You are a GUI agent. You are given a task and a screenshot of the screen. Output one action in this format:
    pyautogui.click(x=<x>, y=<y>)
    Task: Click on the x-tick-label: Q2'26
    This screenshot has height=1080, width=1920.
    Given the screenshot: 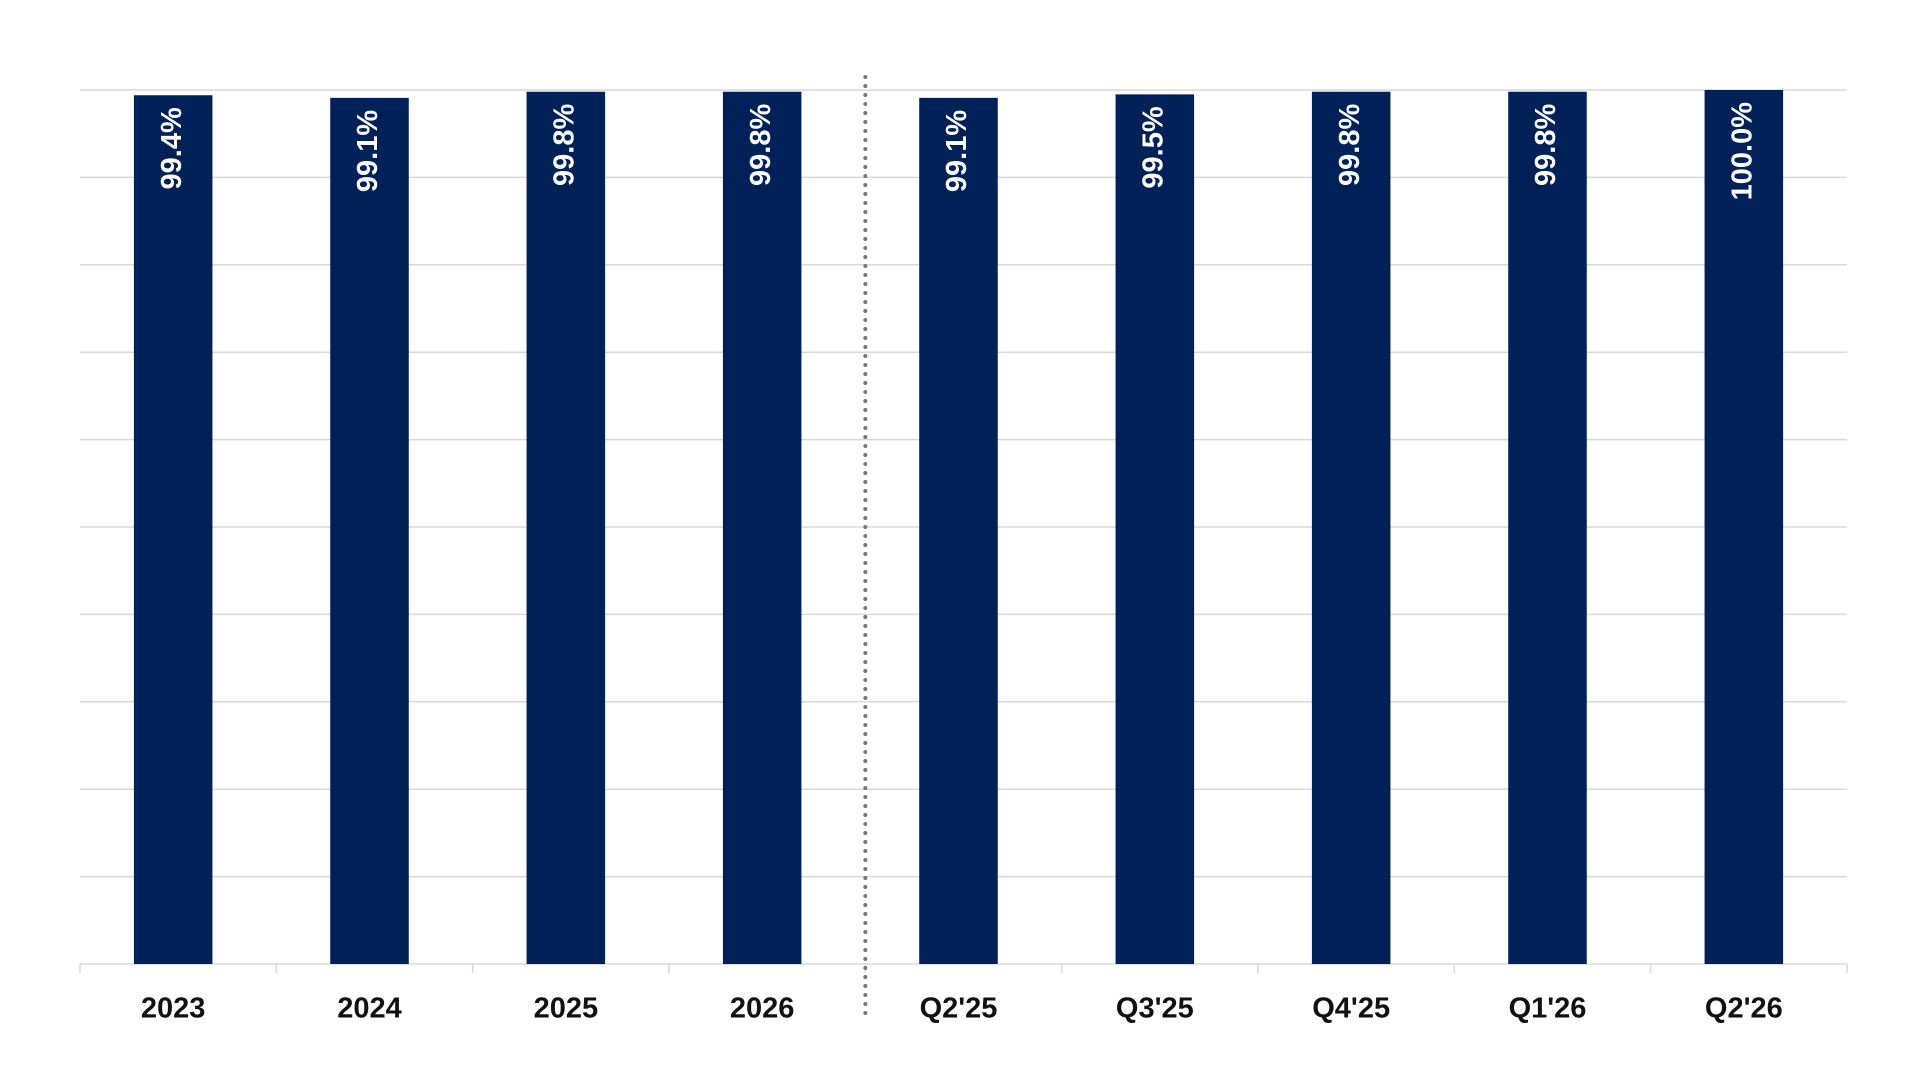 What is the action you would take?
    pyautogui.click(x=1744, y=1009)
    